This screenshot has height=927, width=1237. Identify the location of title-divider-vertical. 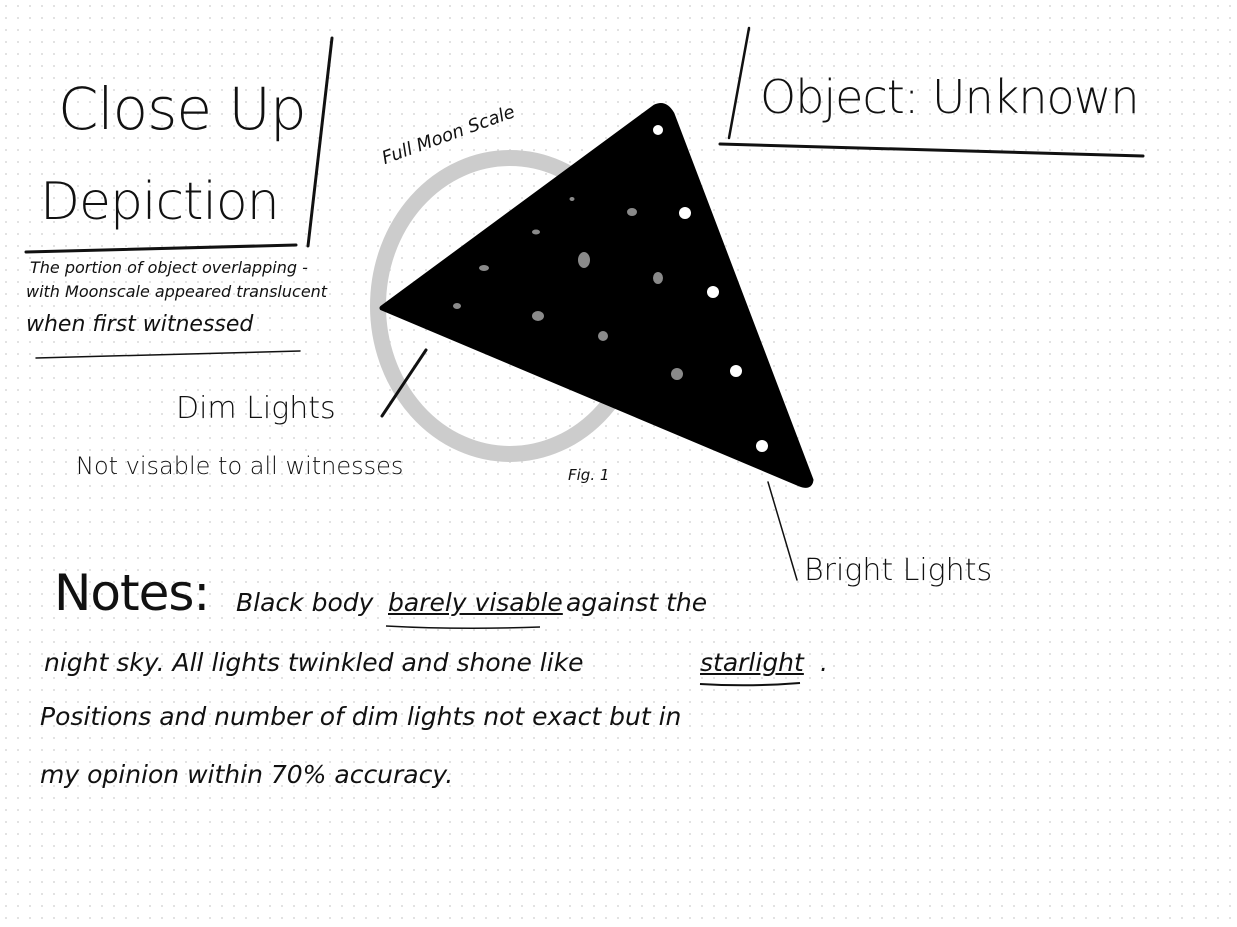
(320, 142).